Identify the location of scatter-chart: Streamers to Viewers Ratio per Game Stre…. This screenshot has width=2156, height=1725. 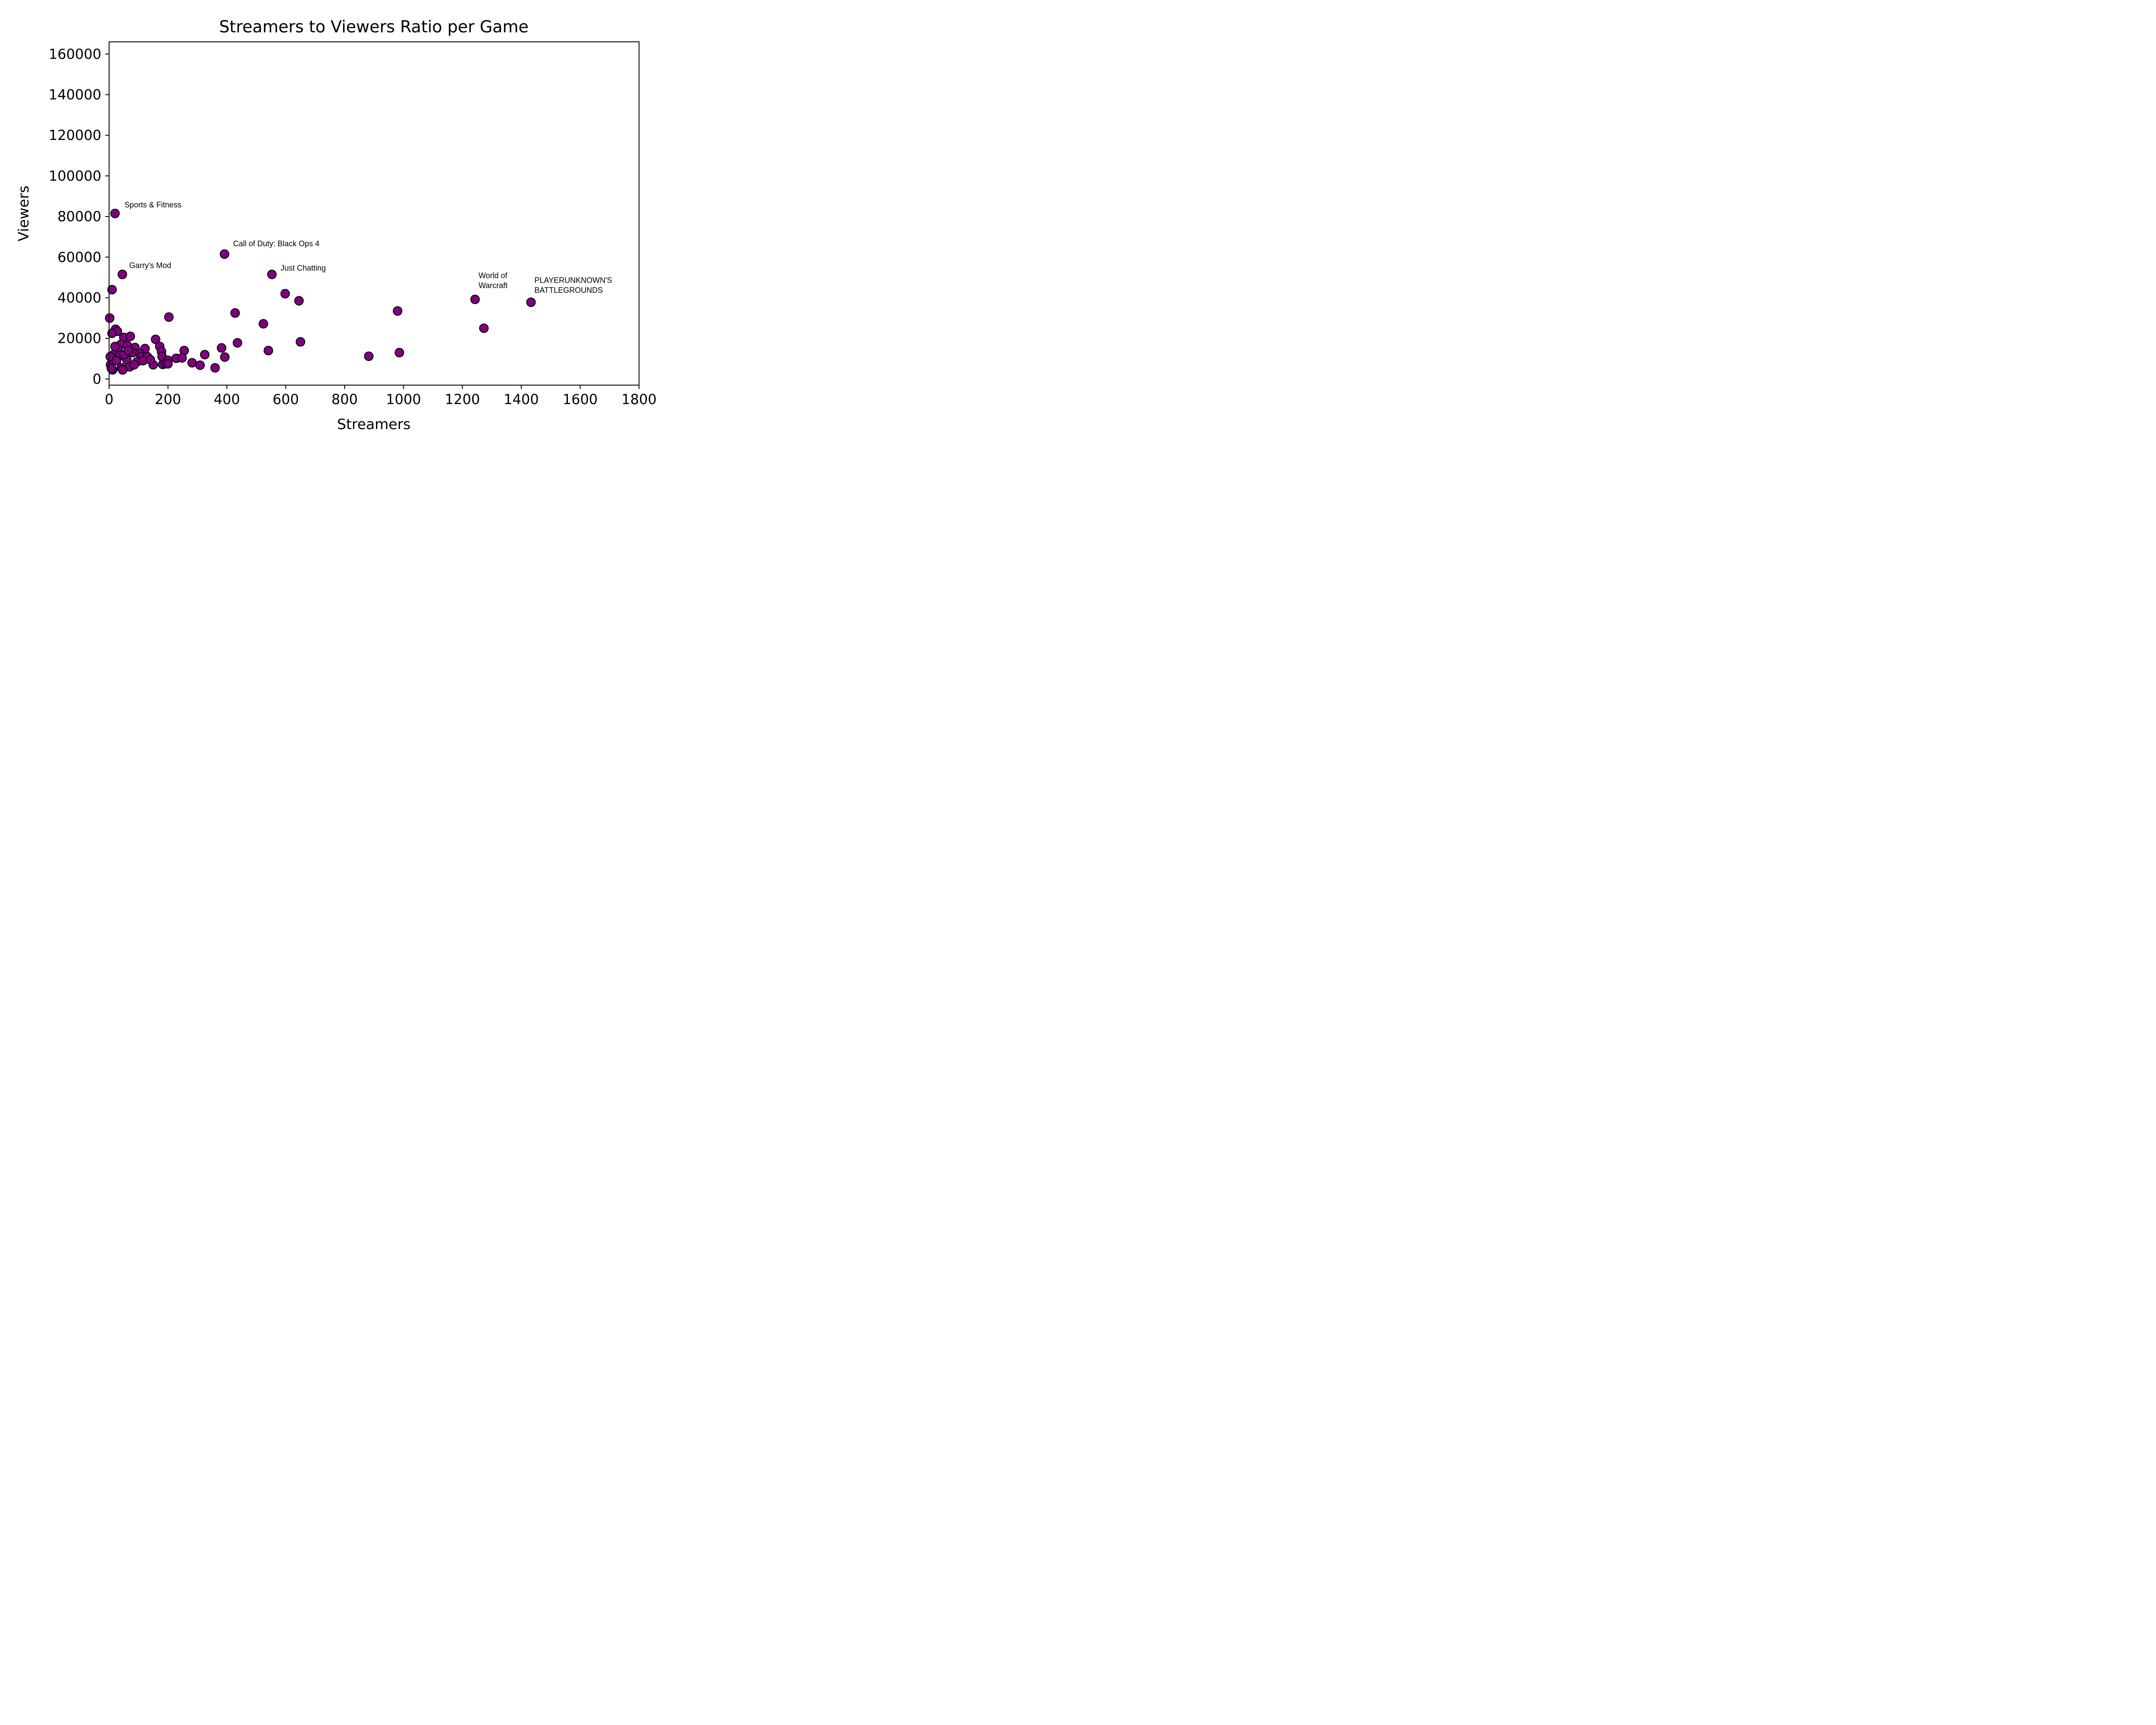
(336, 224).